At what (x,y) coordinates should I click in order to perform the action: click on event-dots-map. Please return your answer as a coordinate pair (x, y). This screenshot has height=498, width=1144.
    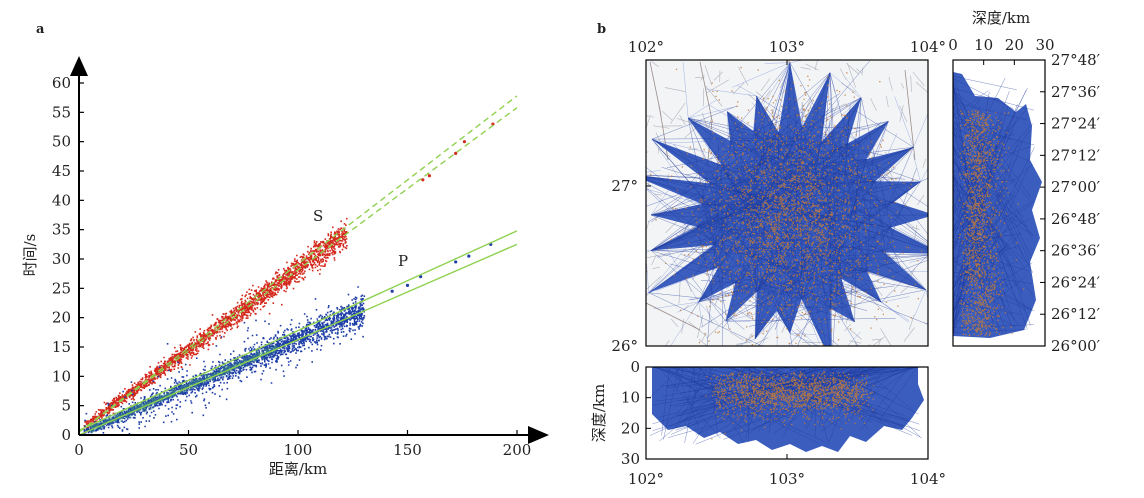
    Looking at the image, I should click on (784, 203).